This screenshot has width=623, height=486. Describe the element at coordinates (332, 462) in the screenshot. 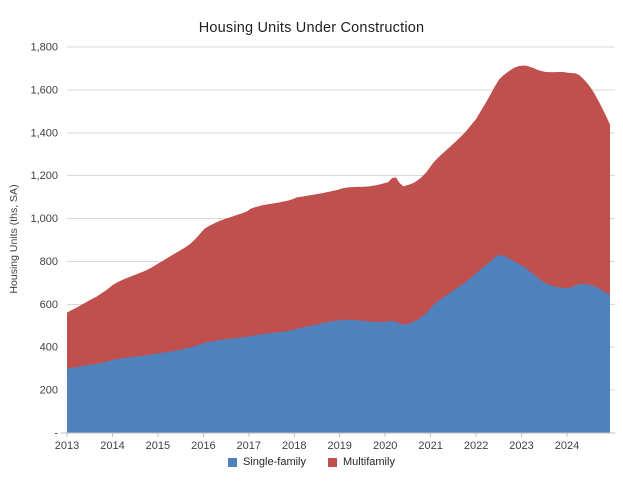

I see `multifamily-swatch-icon` at that location.